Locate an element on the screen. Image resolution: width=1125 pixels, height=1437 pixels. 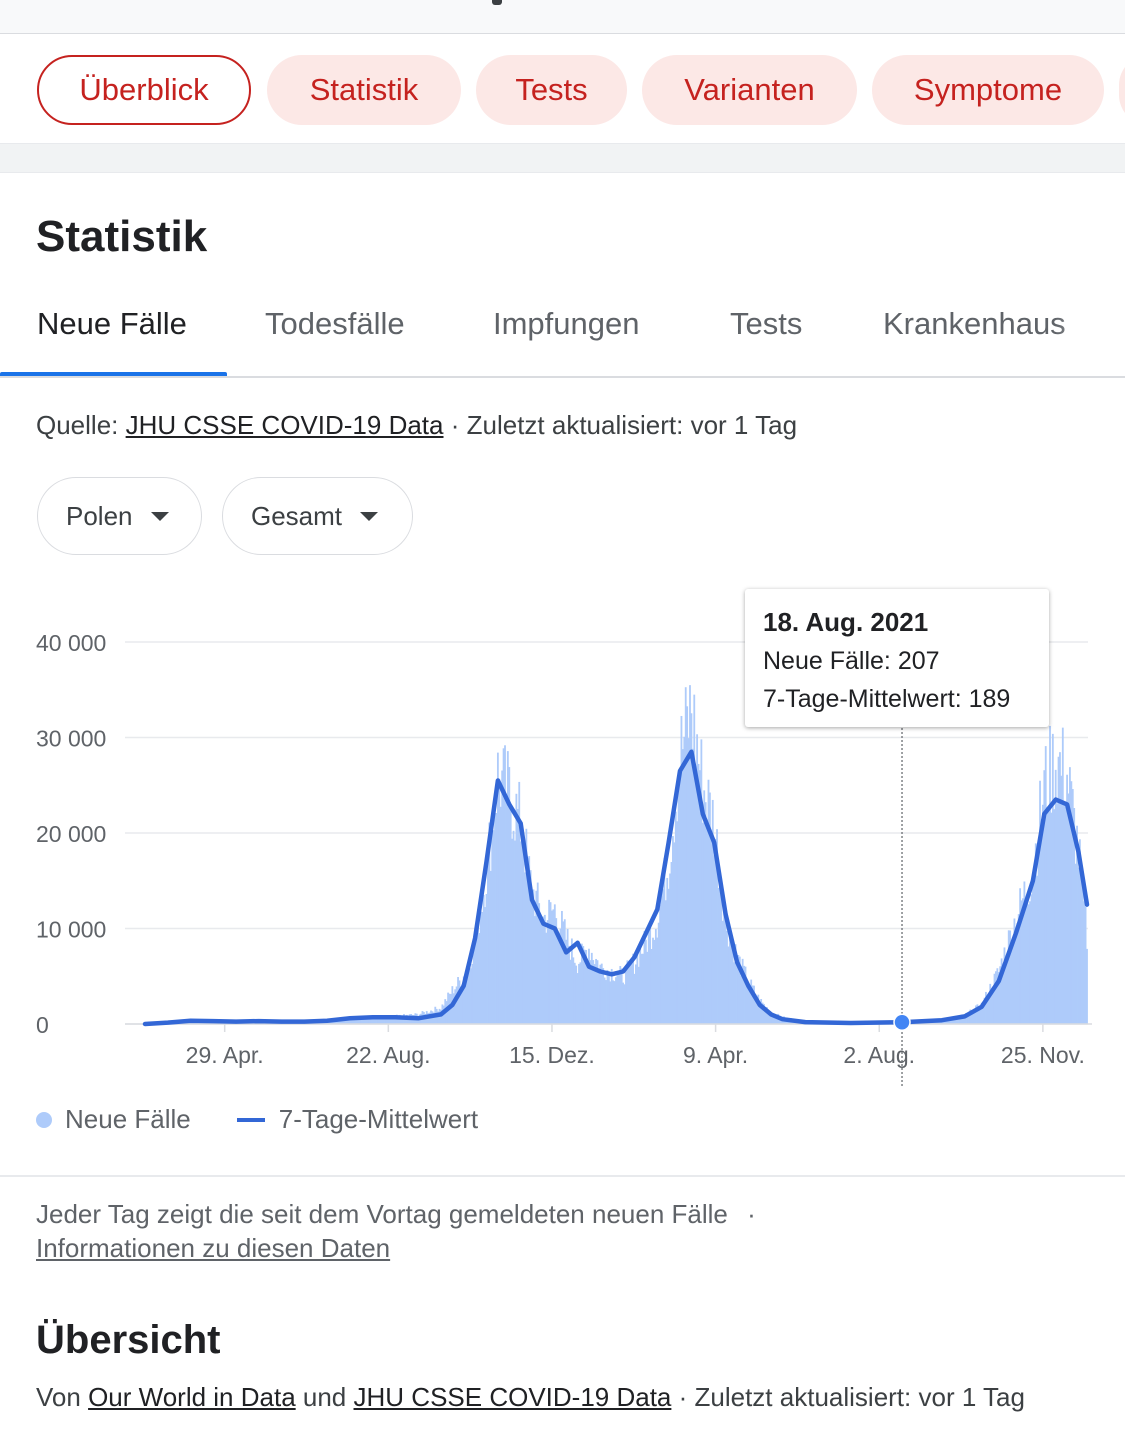
chip-symptome: Symptome is located at coordinates (988, 90).